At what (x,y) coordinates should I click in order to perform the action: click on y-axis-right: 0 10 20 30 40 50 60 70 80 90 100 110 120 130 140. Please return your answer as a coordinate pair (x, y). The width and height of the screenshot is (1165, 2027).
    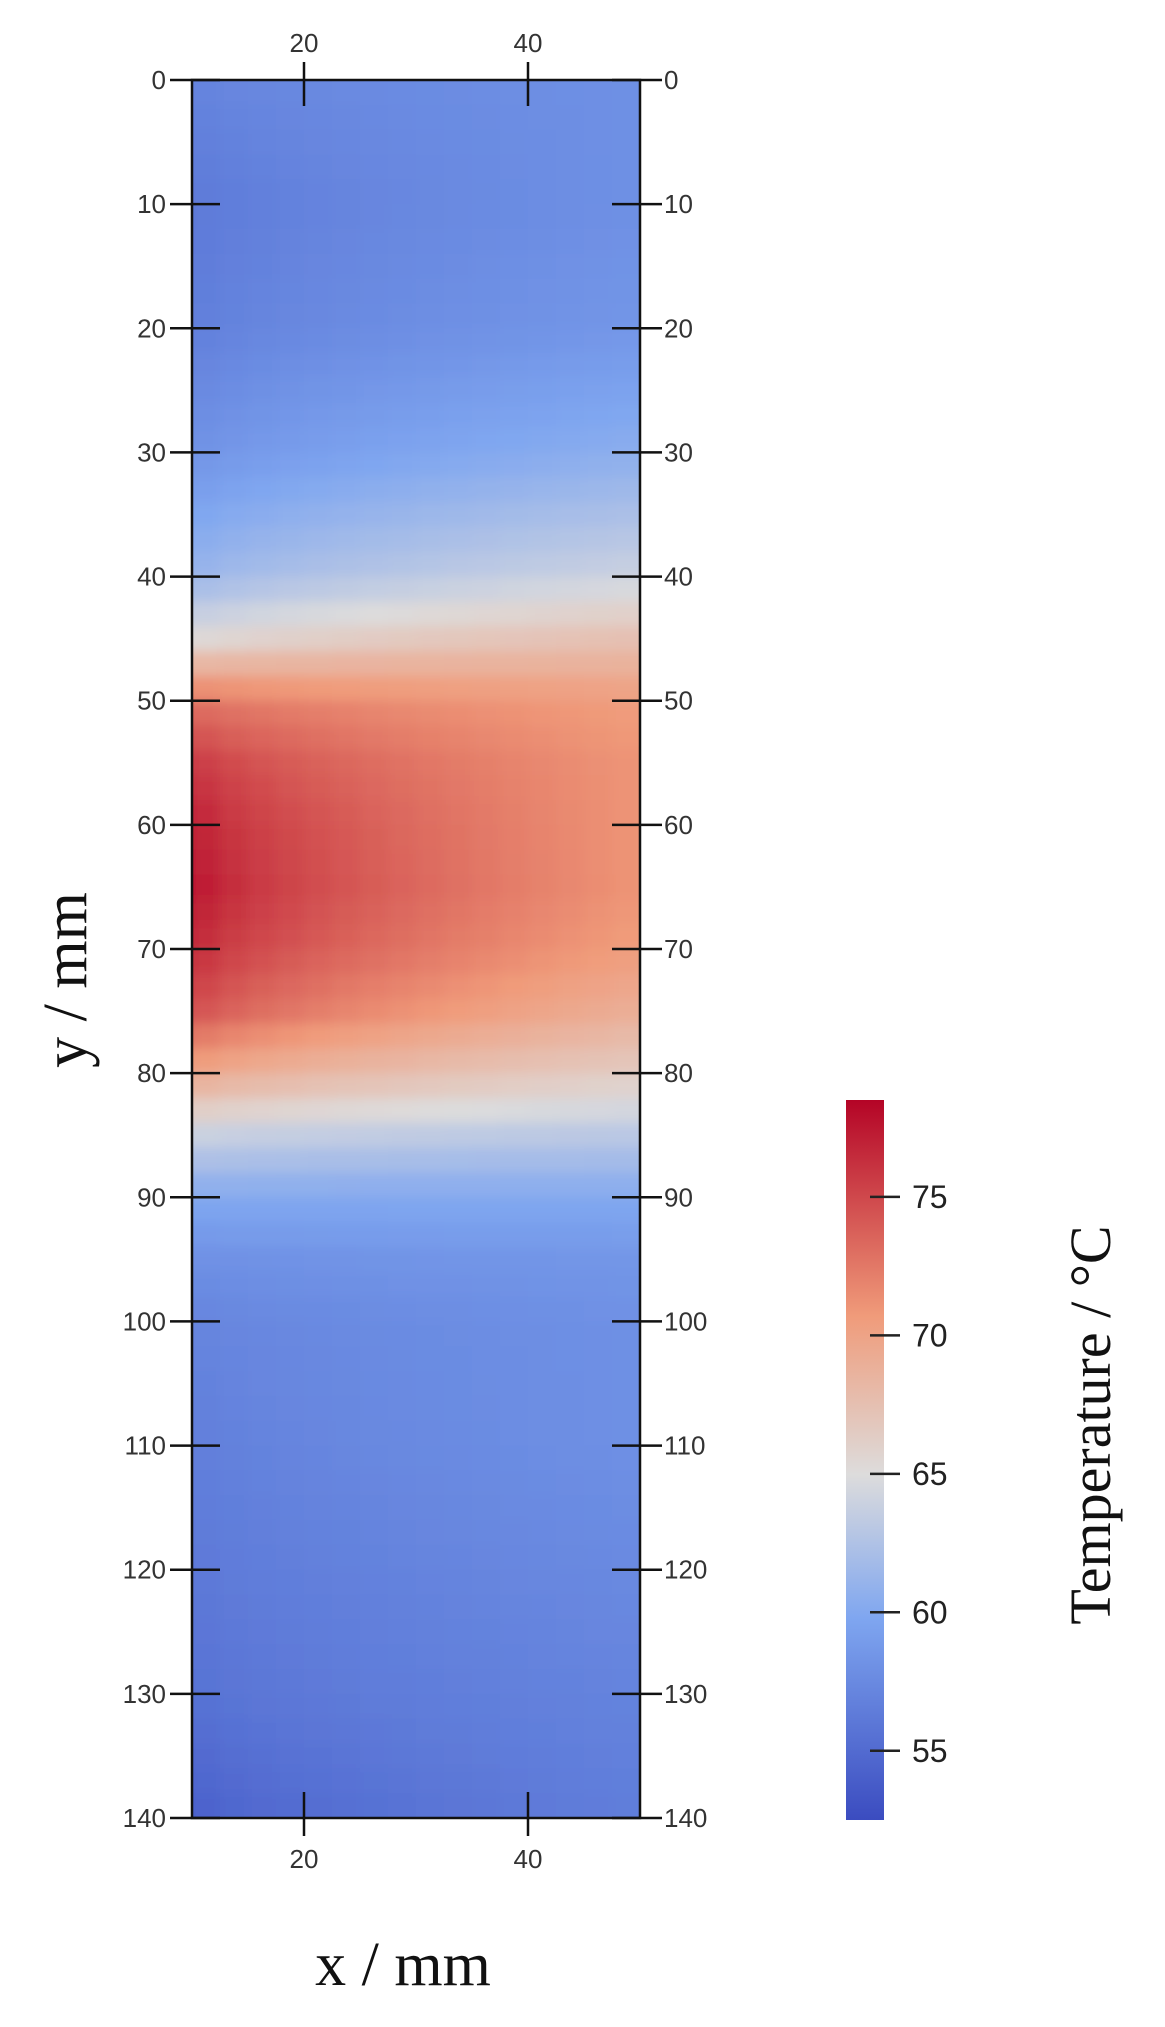
    Looking at the image, I should click on (659, 949).